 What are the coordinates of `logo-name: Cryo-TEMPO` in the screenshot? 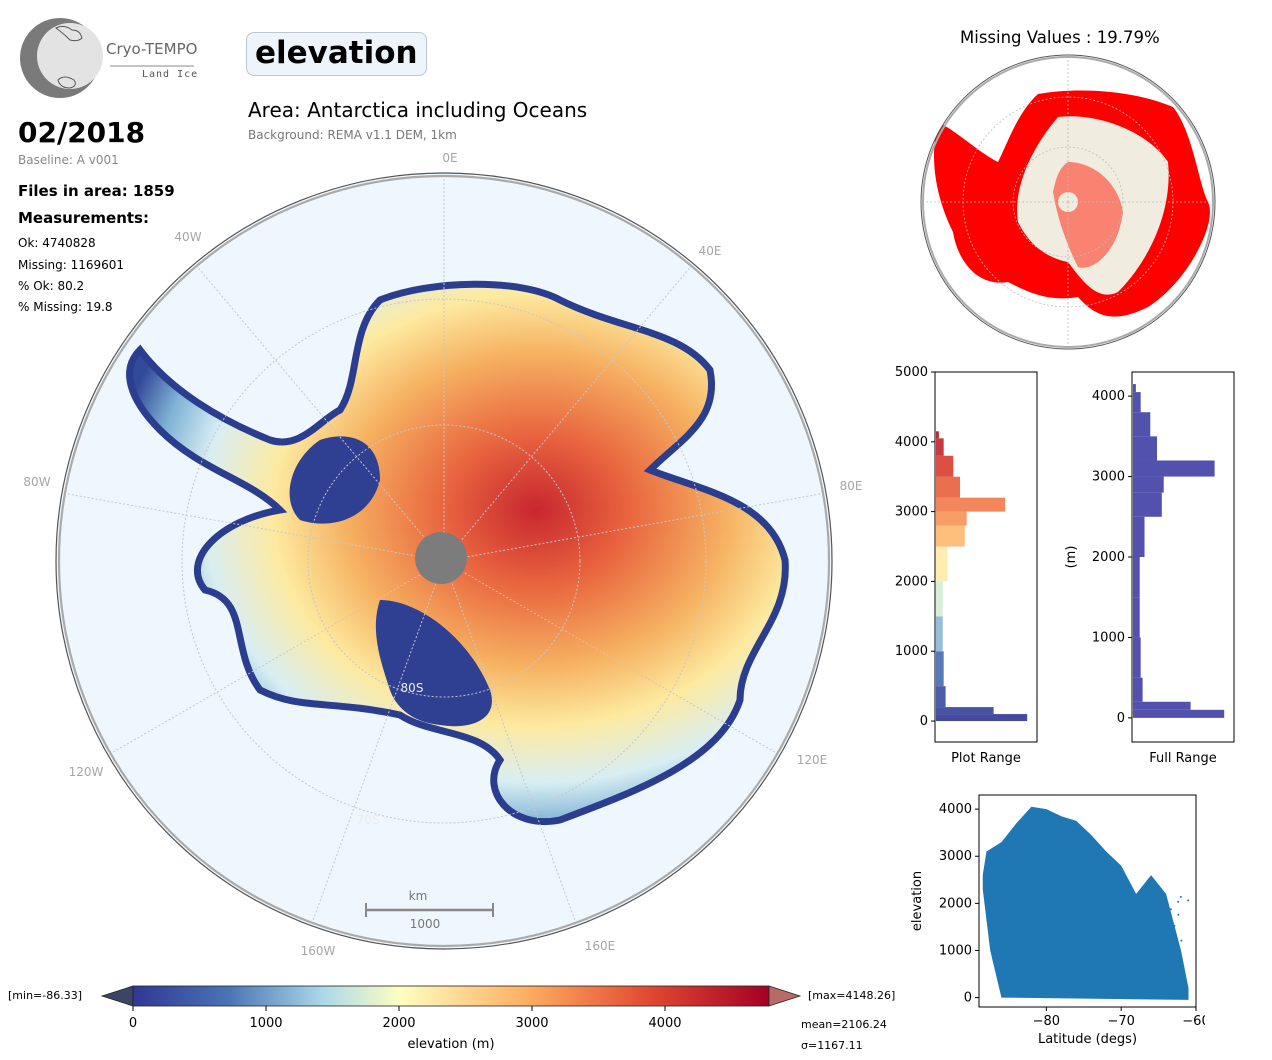 It's located at (151, 49).